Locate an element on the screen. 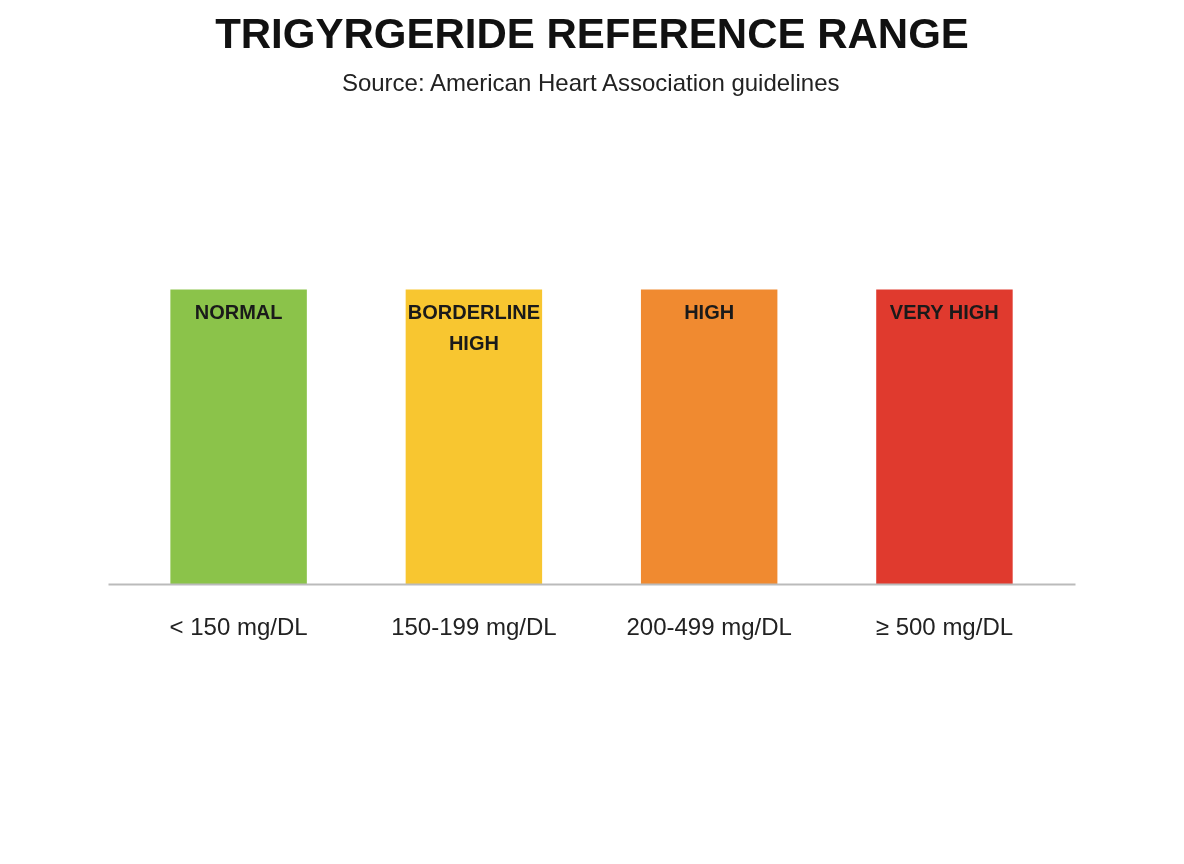 Image resolution: width=1184 pixels, height=864 pixels. x-tick-label: < 150 mg/DL is located at coordinates (238, 626).